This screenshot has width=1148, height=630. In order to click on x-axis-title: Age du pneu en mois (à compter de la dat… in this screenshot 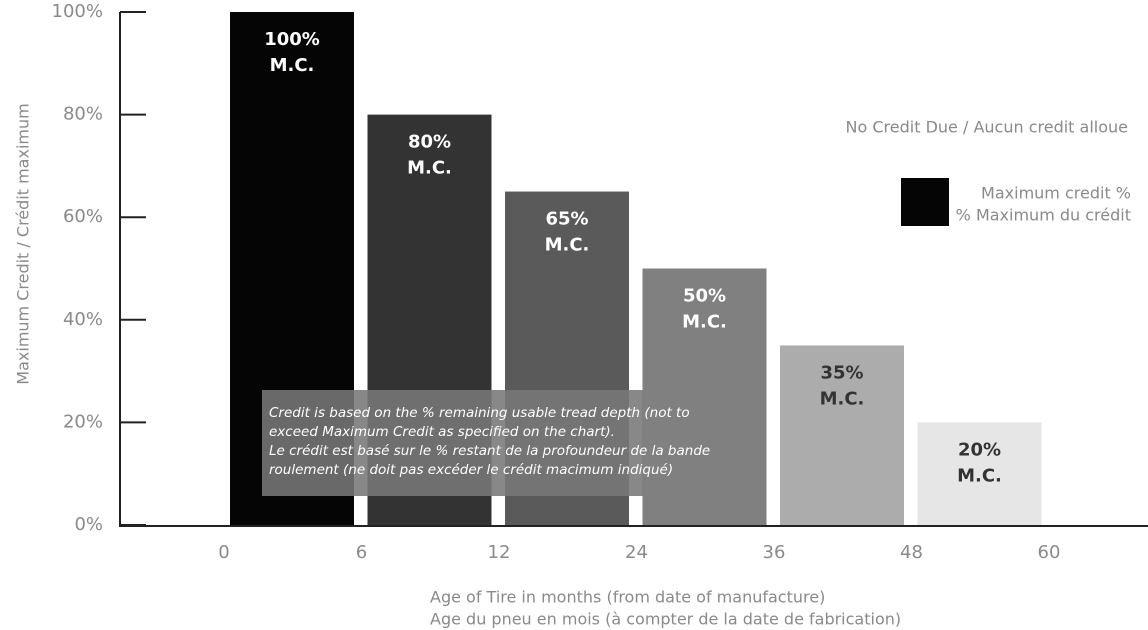, I will do `click(665, 619)`.